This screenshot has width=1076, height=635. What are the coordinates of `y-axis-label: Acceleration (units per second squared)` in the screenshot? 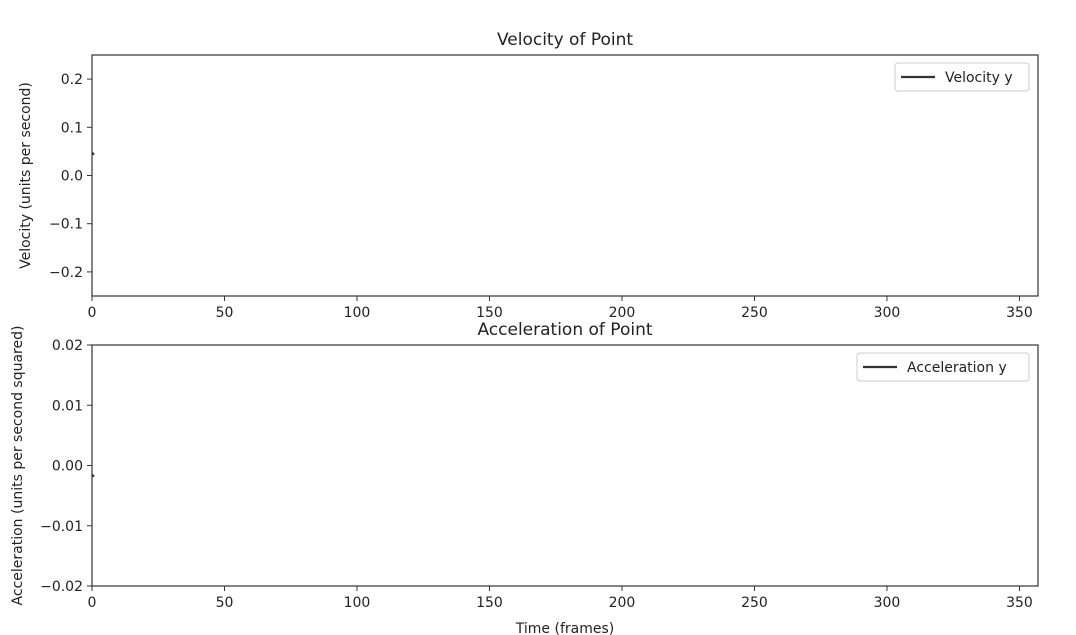 It's located at (18, 466).